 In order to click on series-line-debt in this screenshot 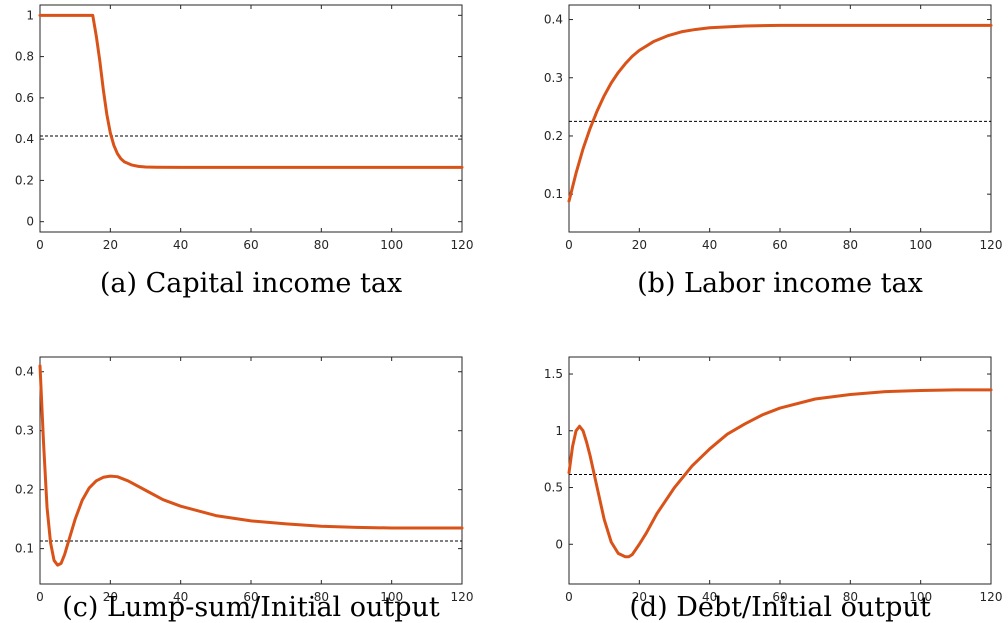, I will do `click(780, 473)`.